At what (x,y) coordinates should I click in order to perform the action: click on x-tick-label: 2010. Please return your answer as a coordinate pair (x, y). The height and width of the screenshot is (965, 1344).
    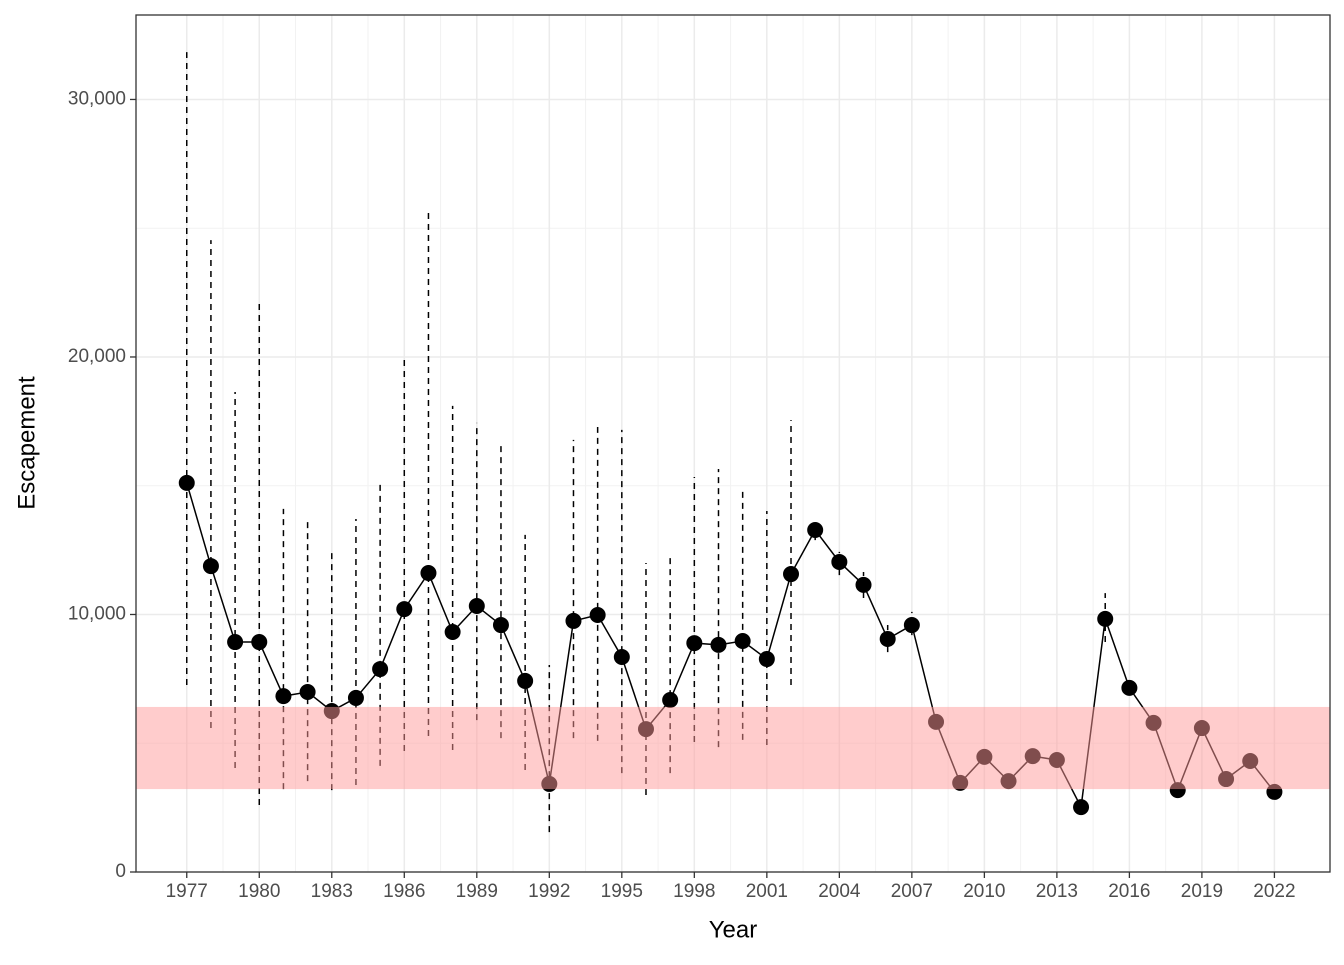
    Looking at the image, I should click on (984, 891).